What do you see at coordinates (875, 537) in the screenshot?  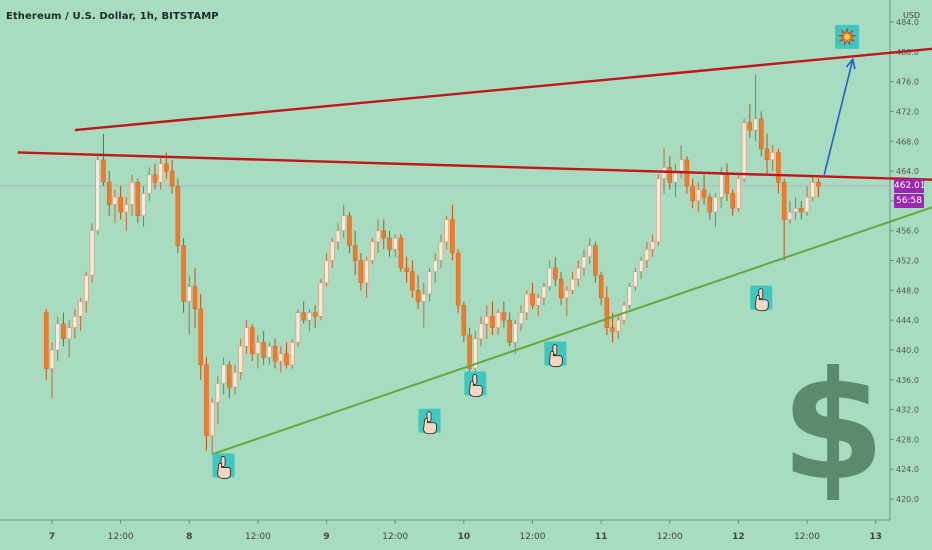 I see `time-tick-label: 13` at bounding box center [875, 537].